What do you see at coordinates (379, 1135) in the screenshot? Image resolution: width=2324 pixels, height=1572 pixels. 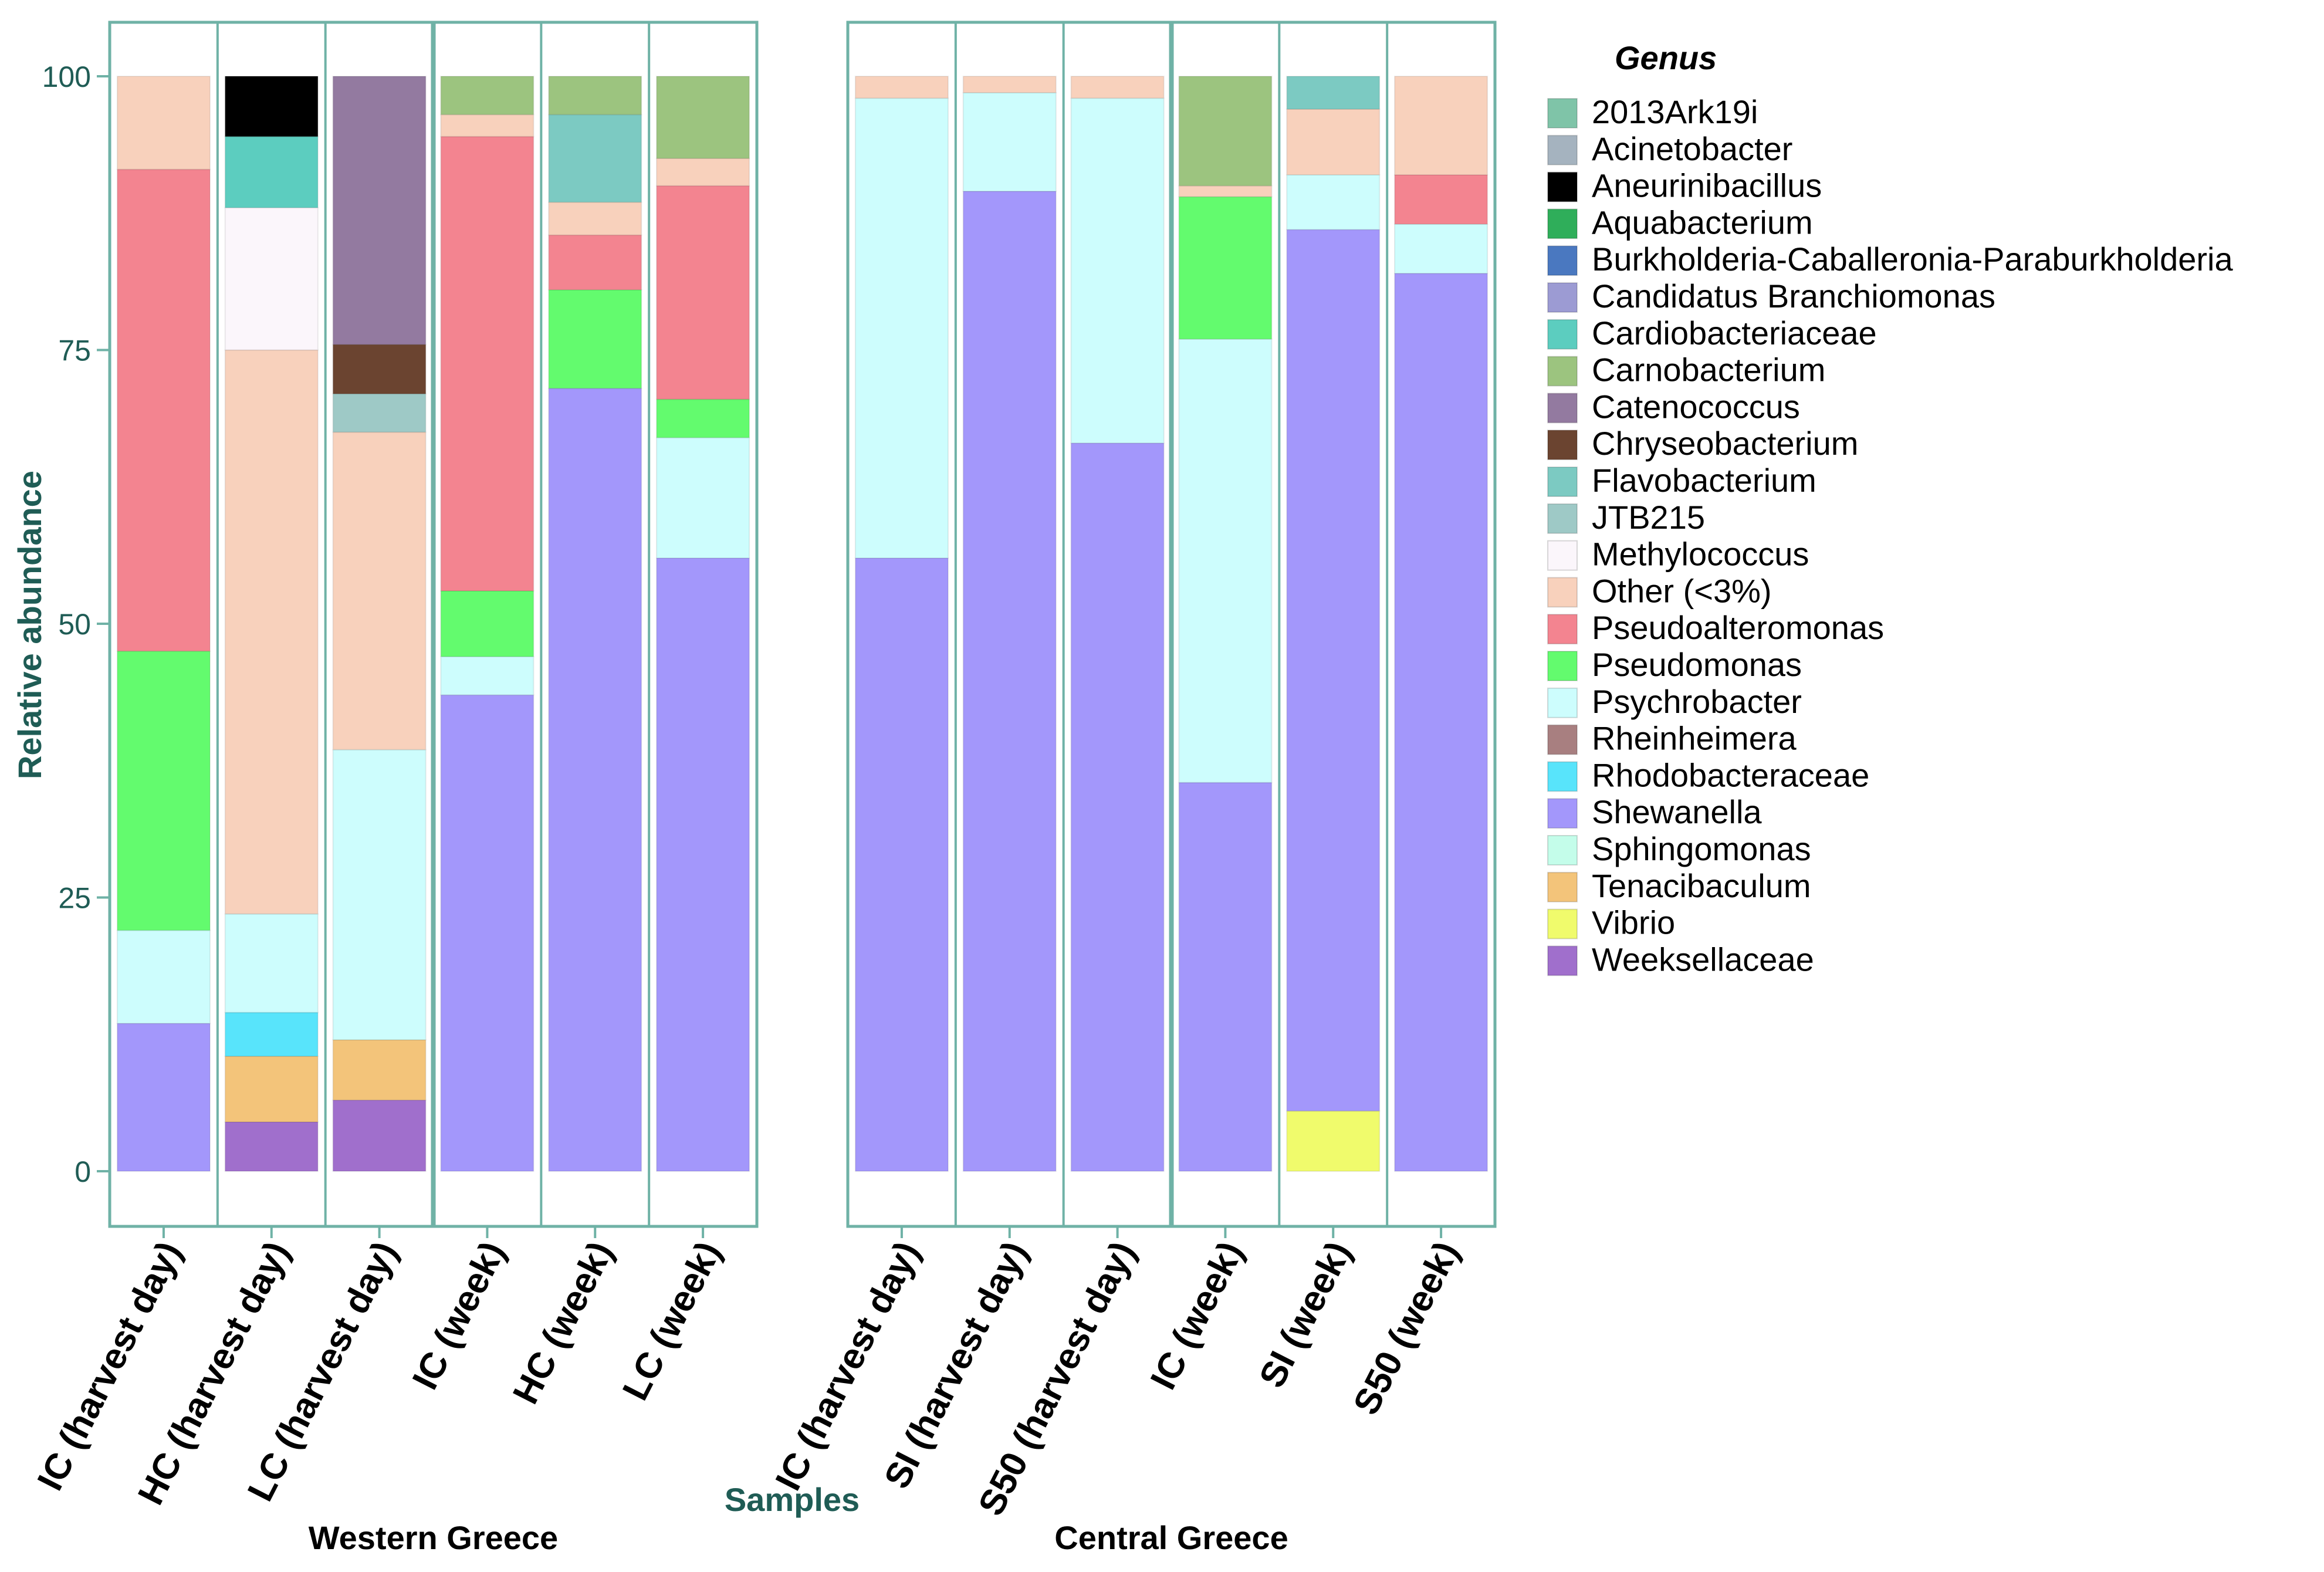 I see `bar-segment-weeksellaceae` at bounding box center [379, 1135].